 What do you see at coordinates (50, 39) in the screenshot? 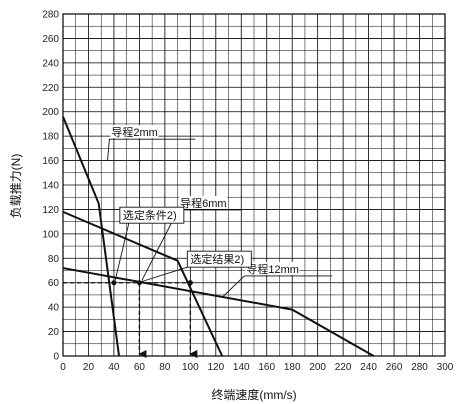
I see `y-tick-label: 260` at bounding box center [50, 39].